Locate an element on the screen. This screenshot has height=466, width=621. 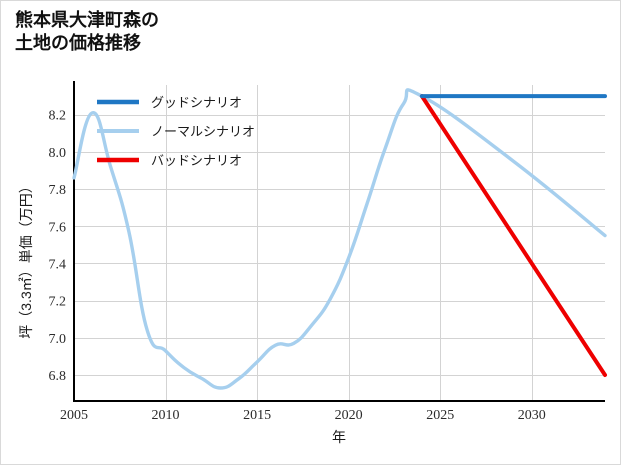
legend-item-normal: ノーマルシナリオ is located at coordinates (176, 131).